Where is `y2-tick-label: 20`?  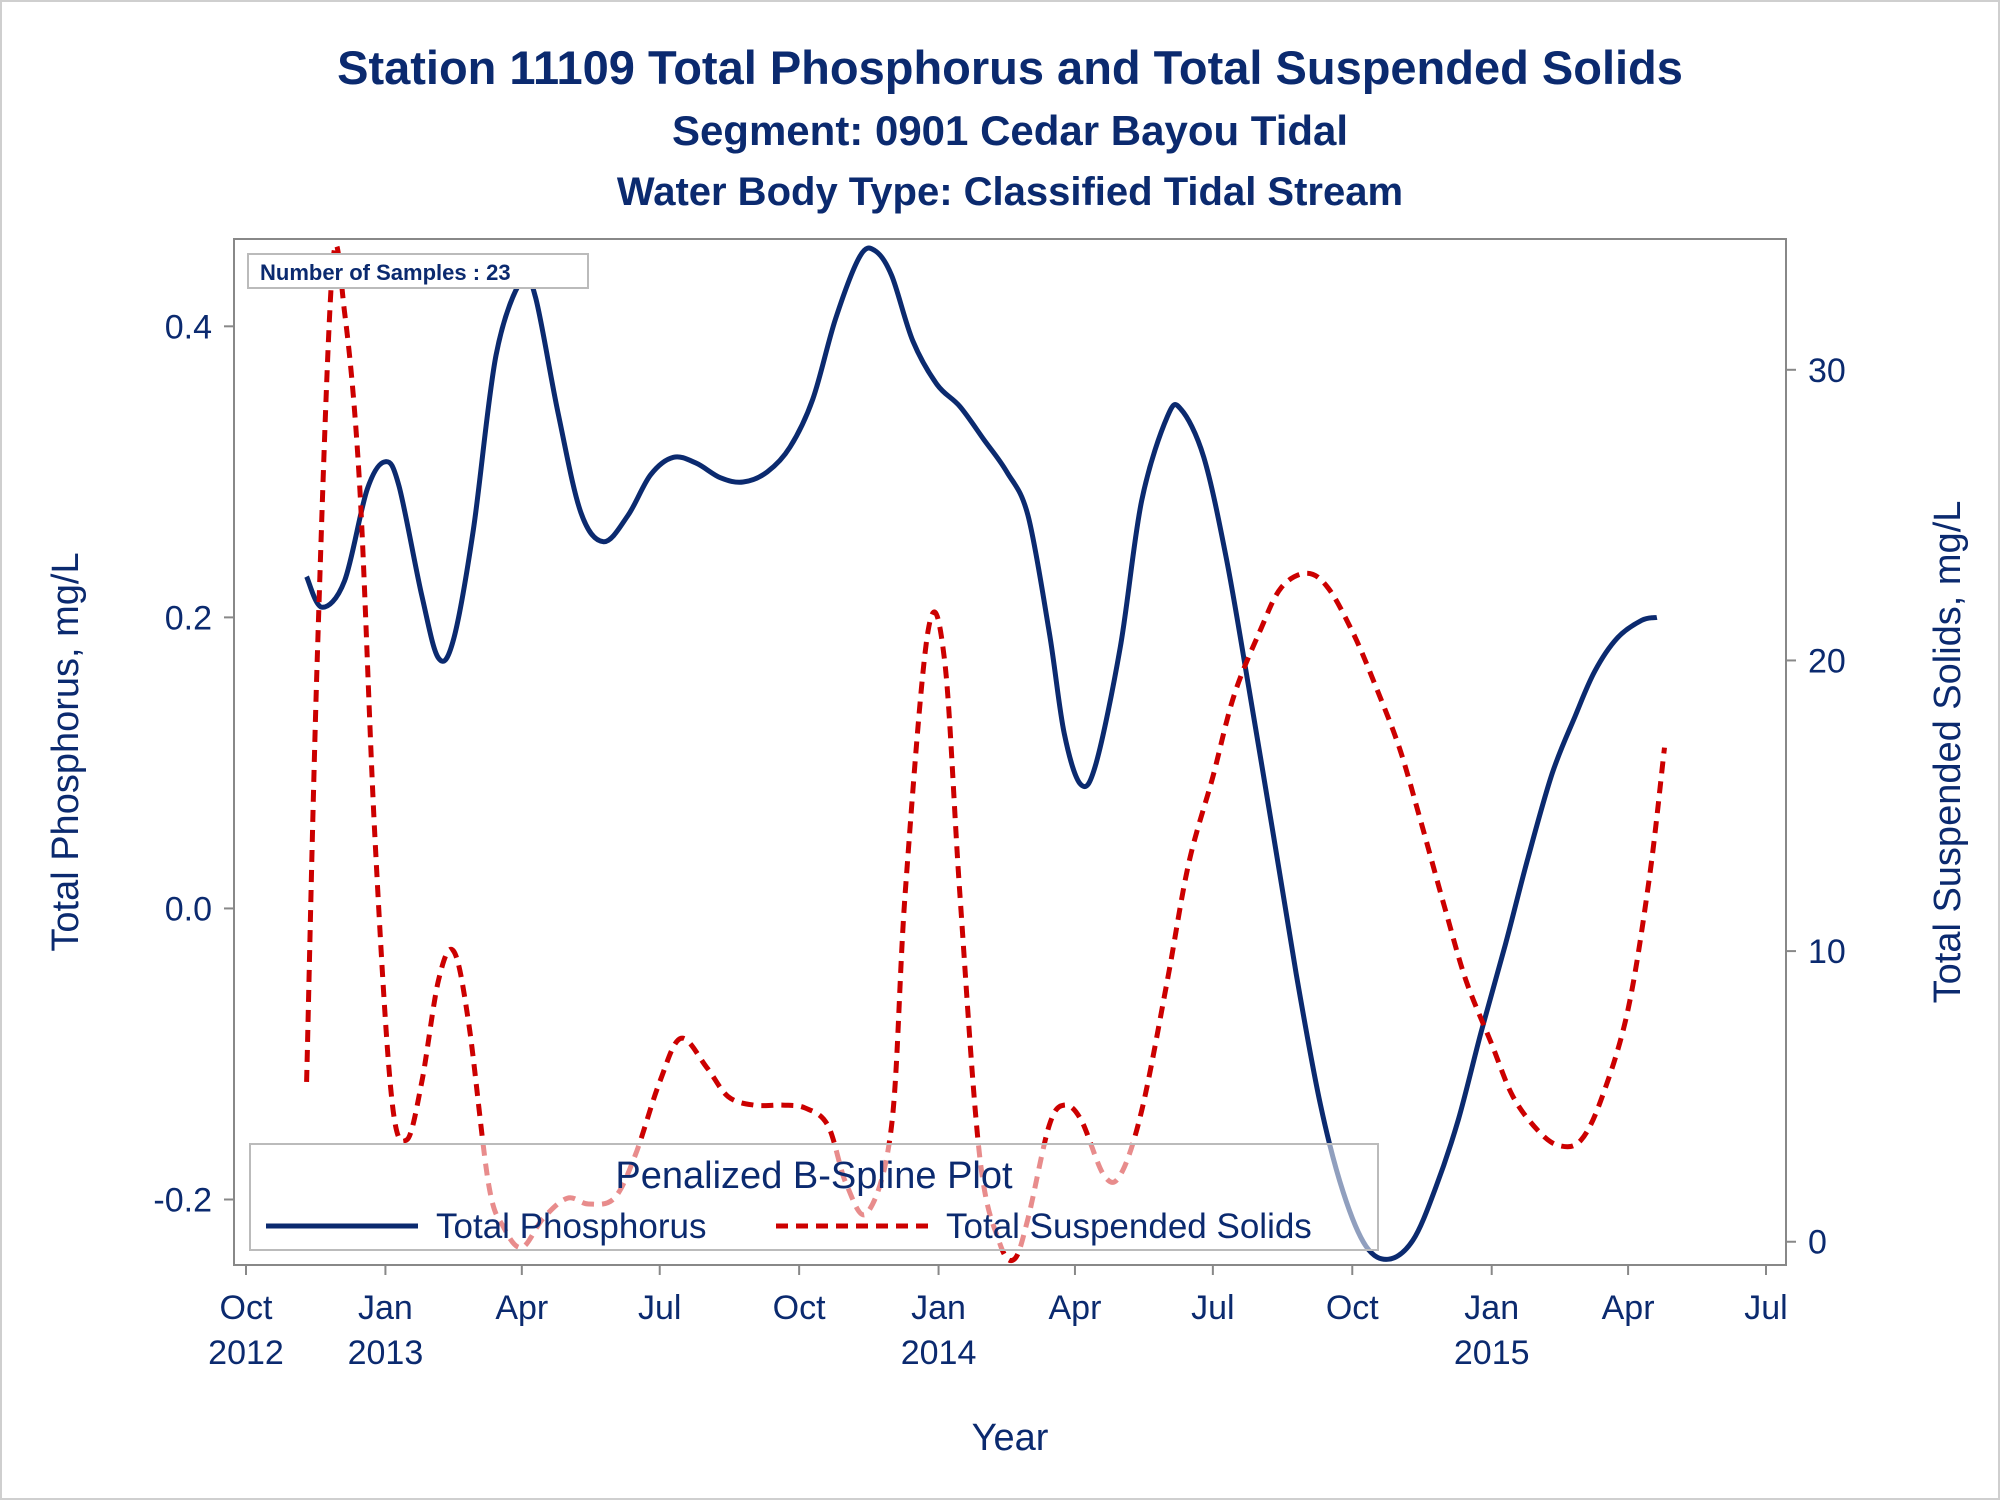
y2-tick-label: 20 is located at coordinates (1827, 661).